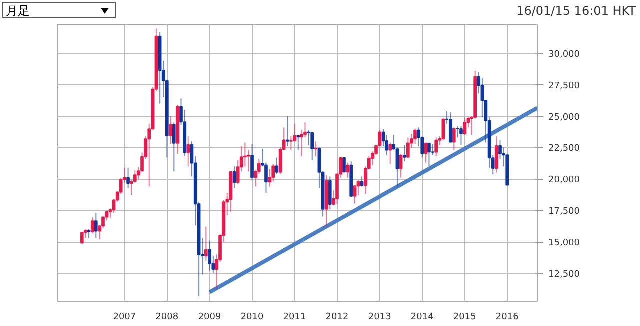 The width and height of the screenshot is (640, 326). I want to click on y-tick-label: 20,000, so click(564, 181).